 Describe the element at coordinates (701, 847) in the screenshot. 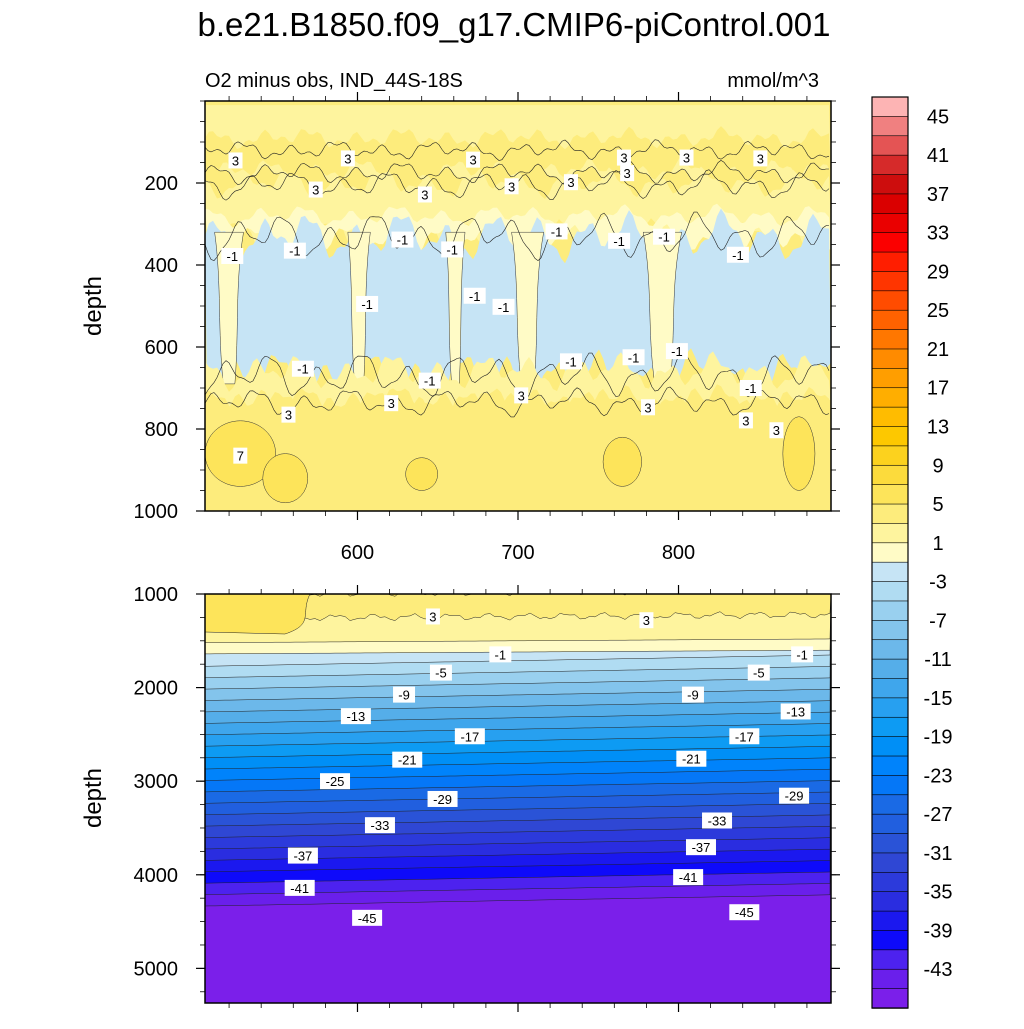

I see `bottom-contour-label-text: -37` at that location.